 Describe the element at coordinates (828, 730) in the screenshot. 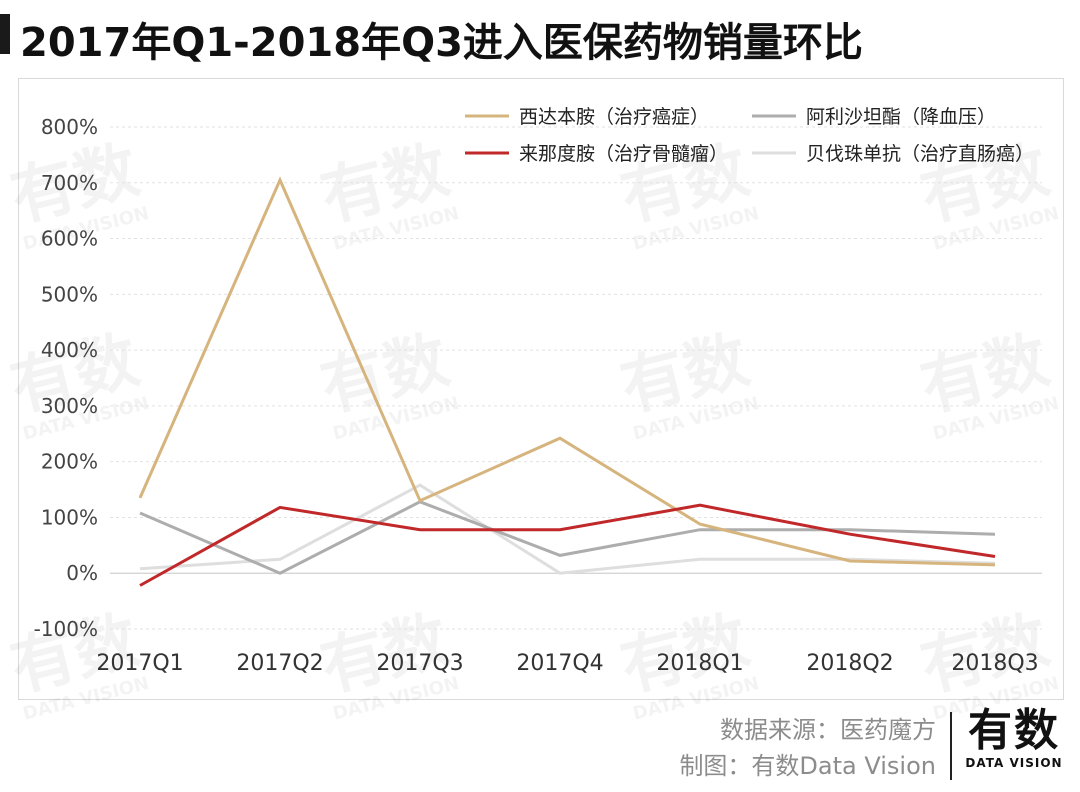

I see `data-source: 数据来源：医药魔方` at that location.